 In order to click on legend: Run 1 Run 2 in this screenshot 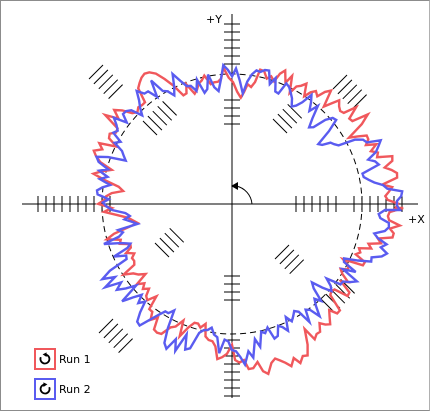, I will do `click(62, 376)`.